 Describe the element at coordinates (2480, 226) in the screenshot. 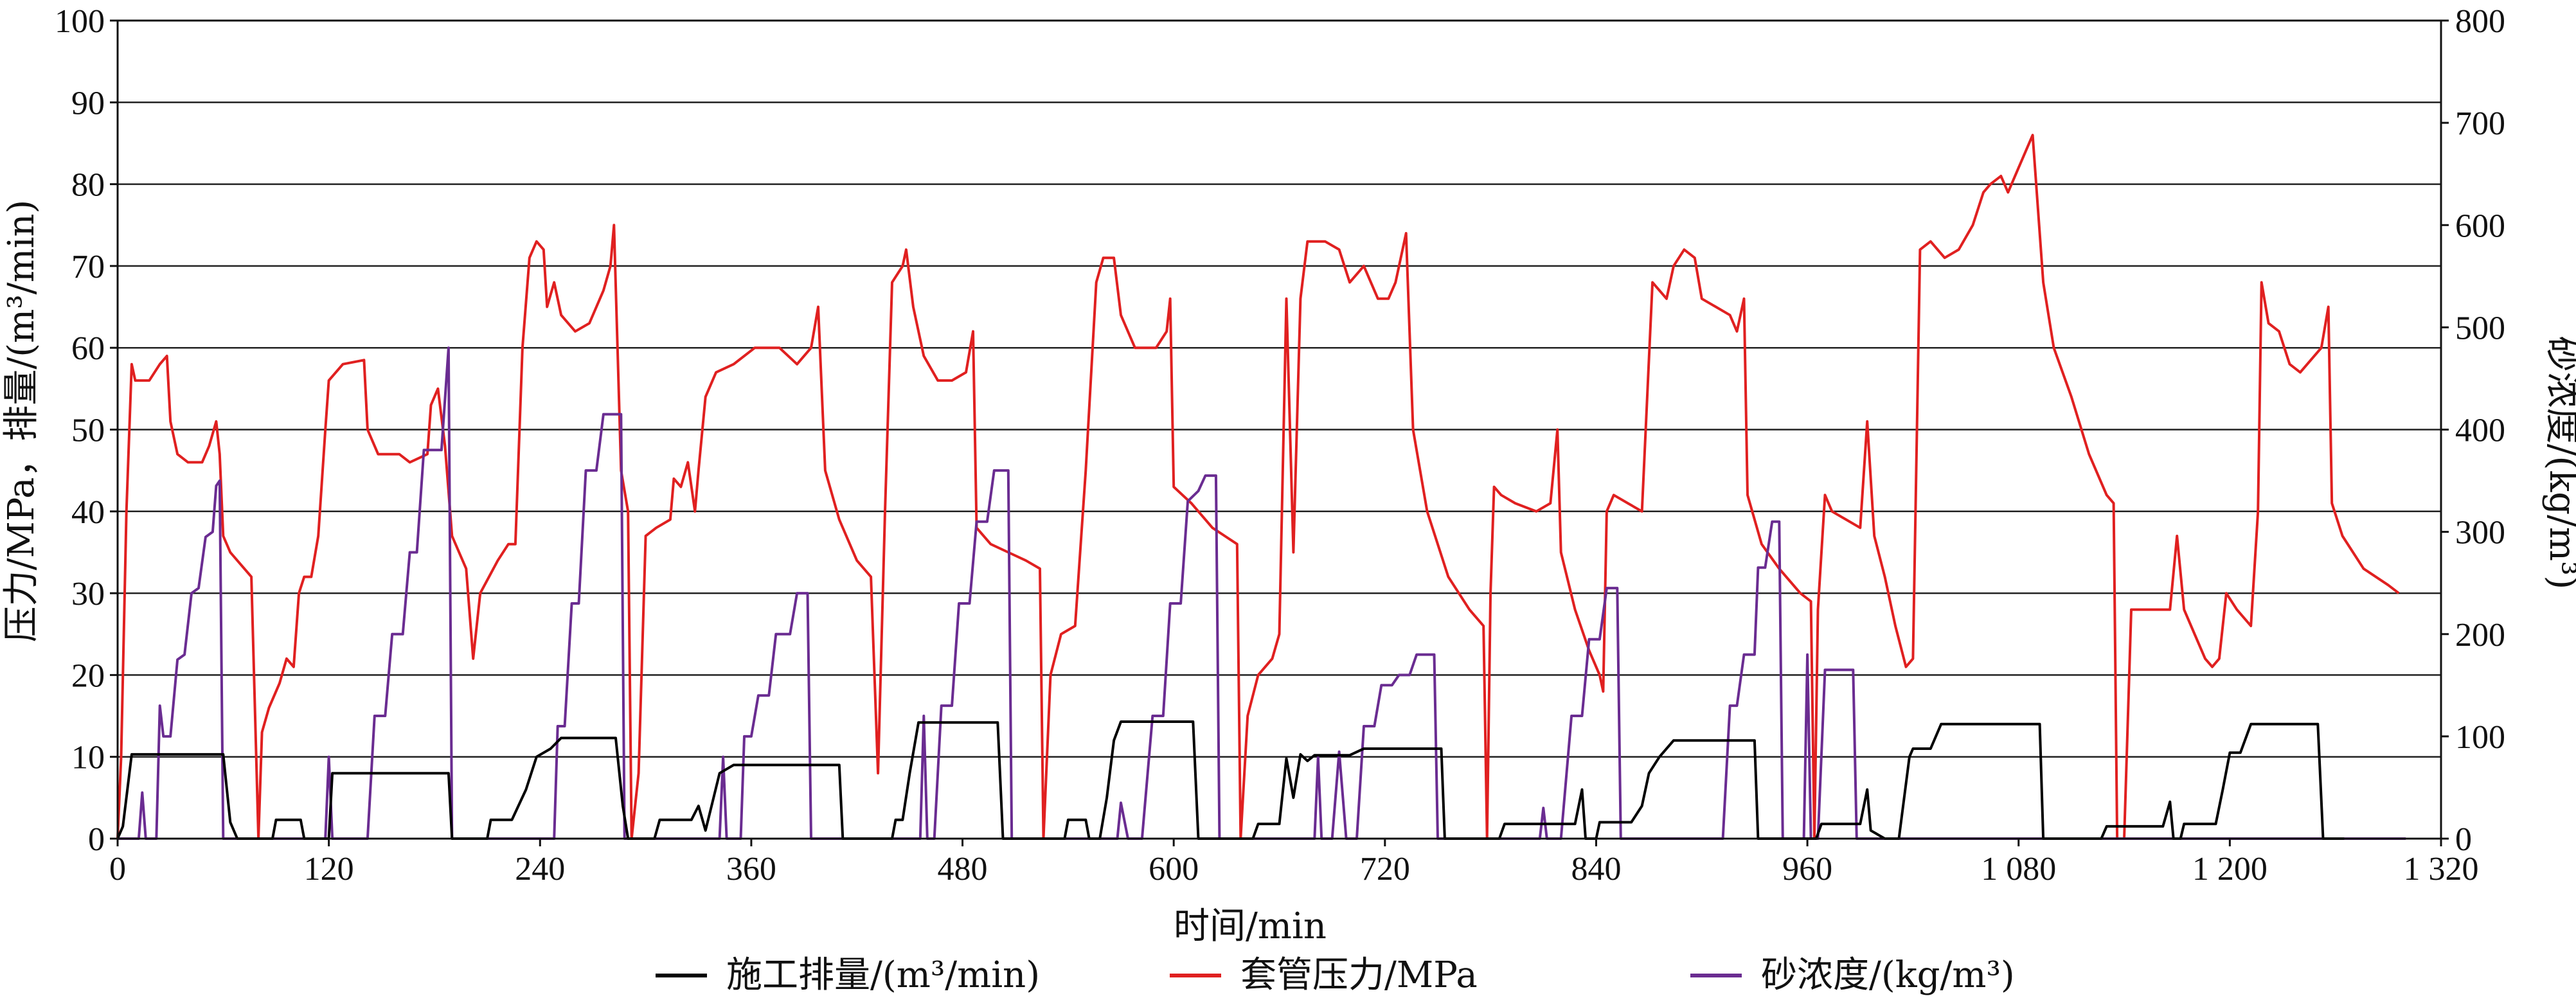

I see `y-right-tick-label: 600` at that location.